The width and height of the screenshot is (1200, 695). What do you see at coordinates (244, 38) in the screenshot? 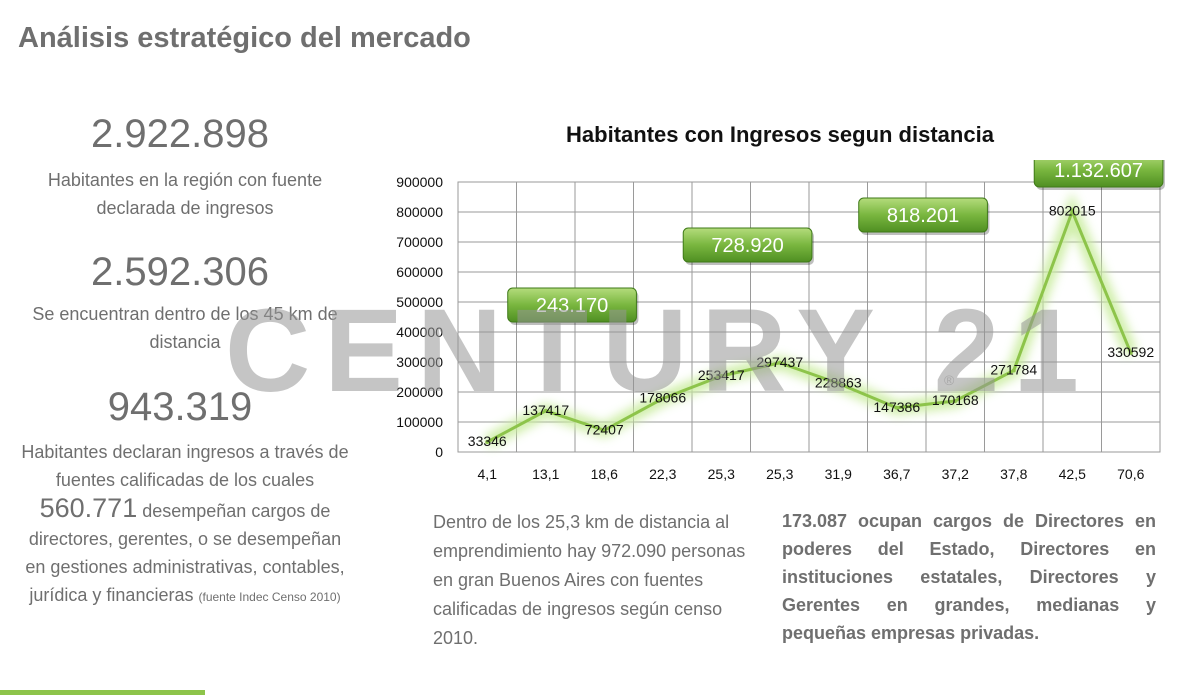
I see `page-title: Análisis estratégico del mercado` at bounding box center [244, 38].